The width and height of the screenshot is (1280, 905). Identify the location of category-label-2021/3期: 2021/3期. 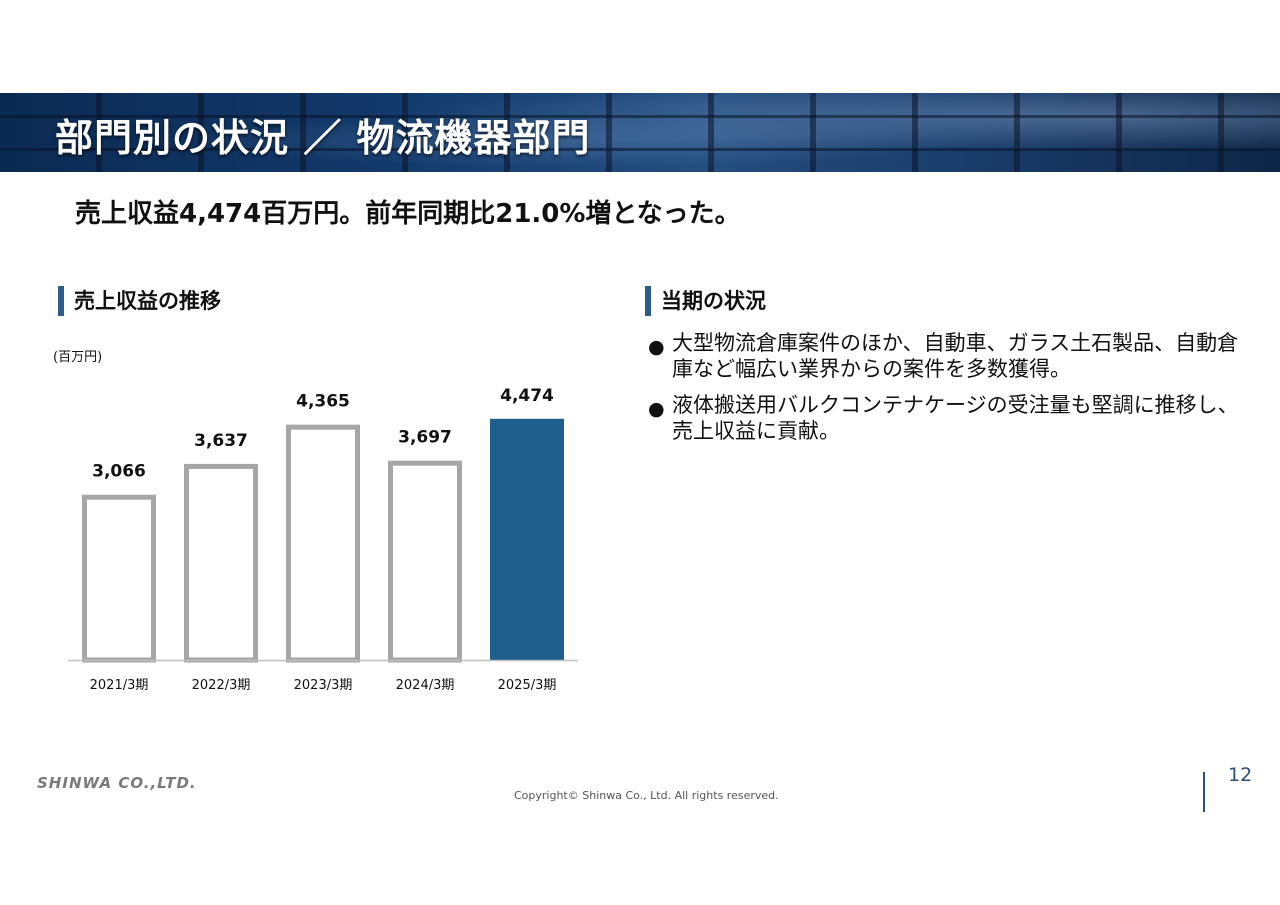
(119, 685).